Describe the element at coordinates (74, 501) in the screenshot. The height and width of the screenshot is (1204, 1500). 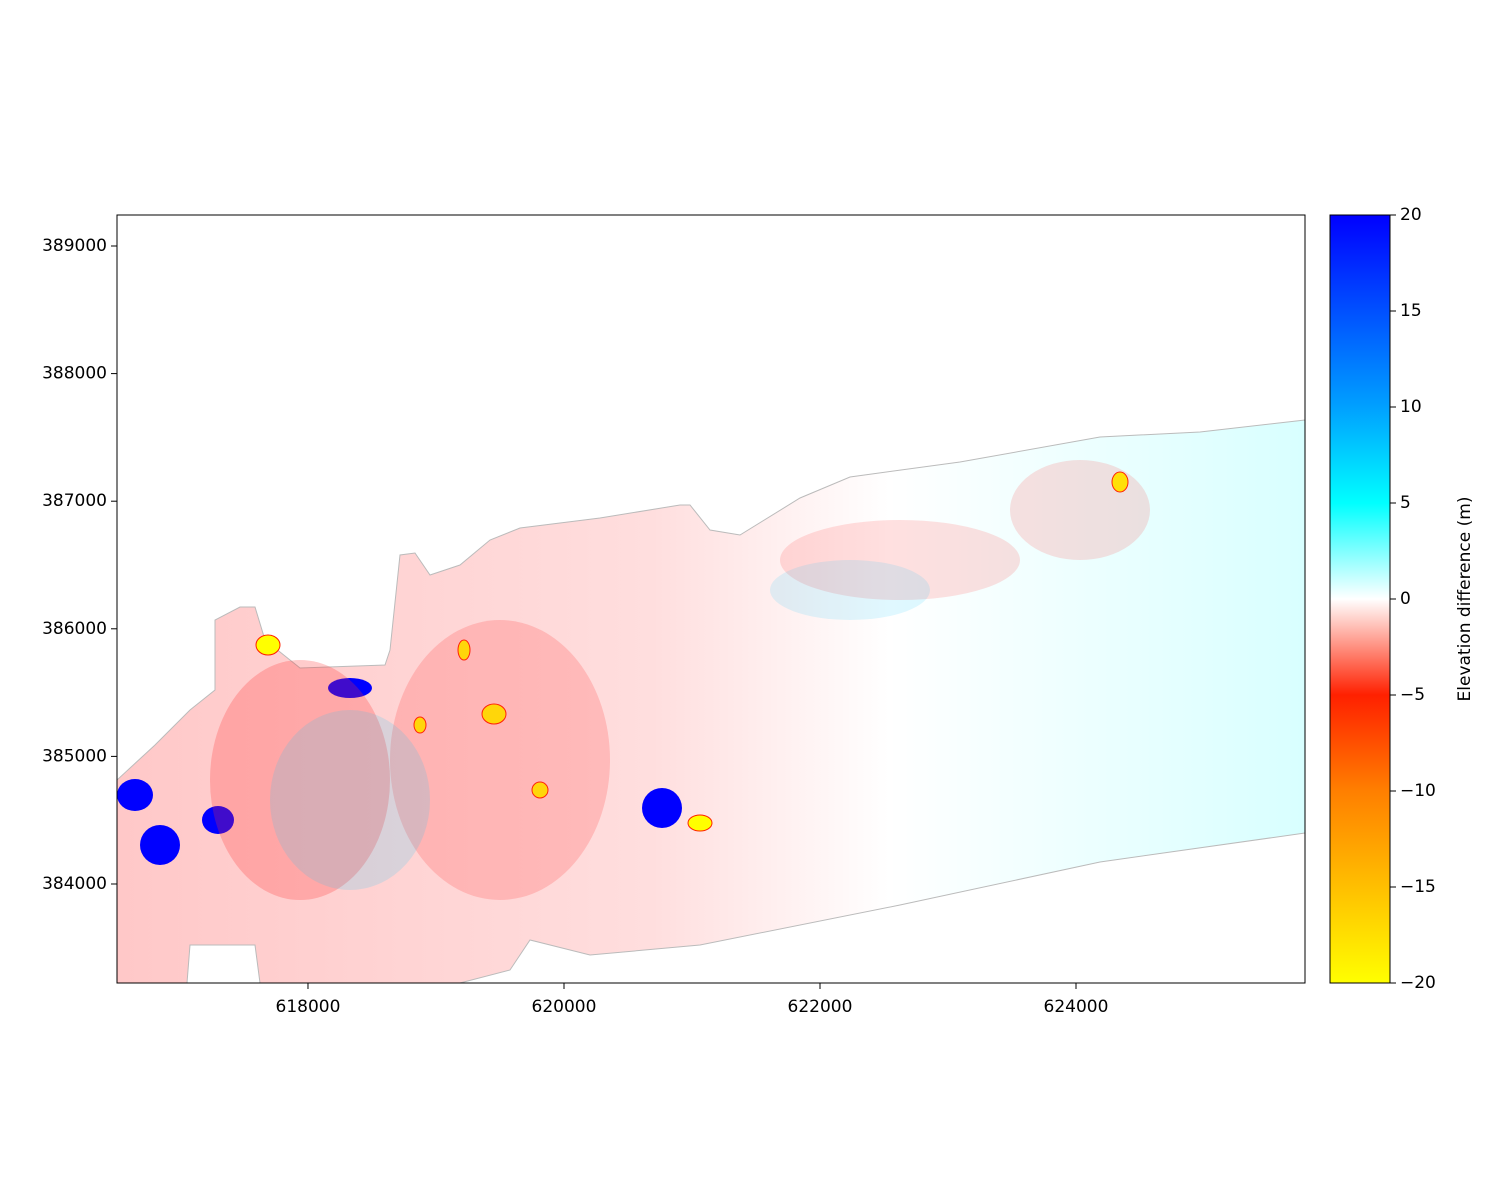
I see `y-tick-label: 387000` at that location.